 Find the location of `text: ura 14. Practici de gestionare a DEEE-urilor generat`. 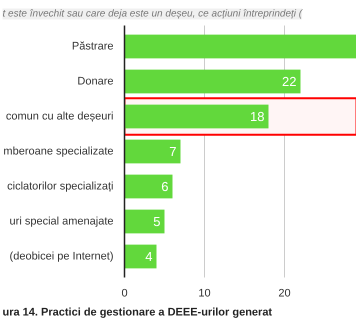

text: ura 14. Practici de gestionare a DEEE-urilor generat is located at coordinates (137, 312).